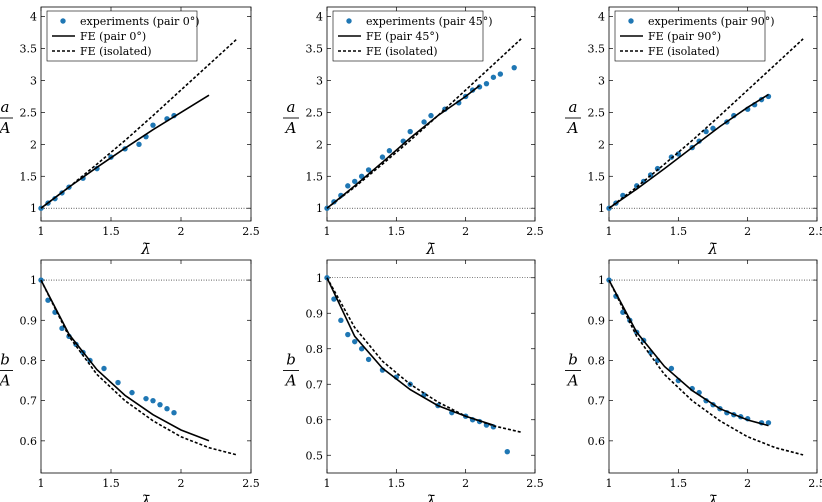 The height and width of the screenshot is (502, 822). I want to click on y-tick-label: 0.5, so click(315, 455).